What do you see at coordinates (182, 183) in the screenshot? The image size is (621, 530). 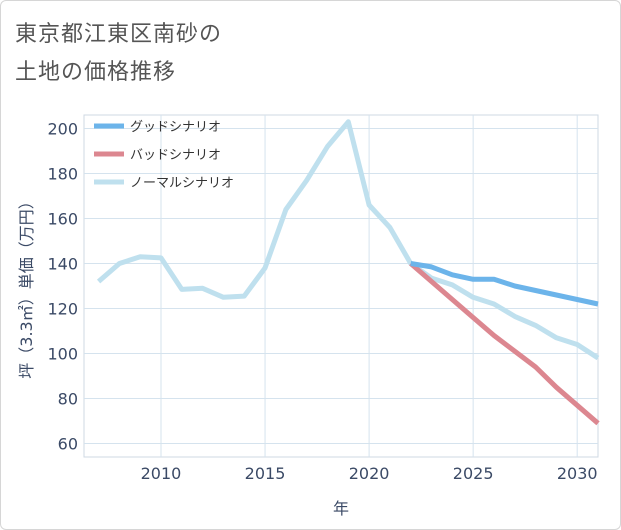 I see `legend-label-2: ノーマルシナリオ` at bounding box center [182, 183].